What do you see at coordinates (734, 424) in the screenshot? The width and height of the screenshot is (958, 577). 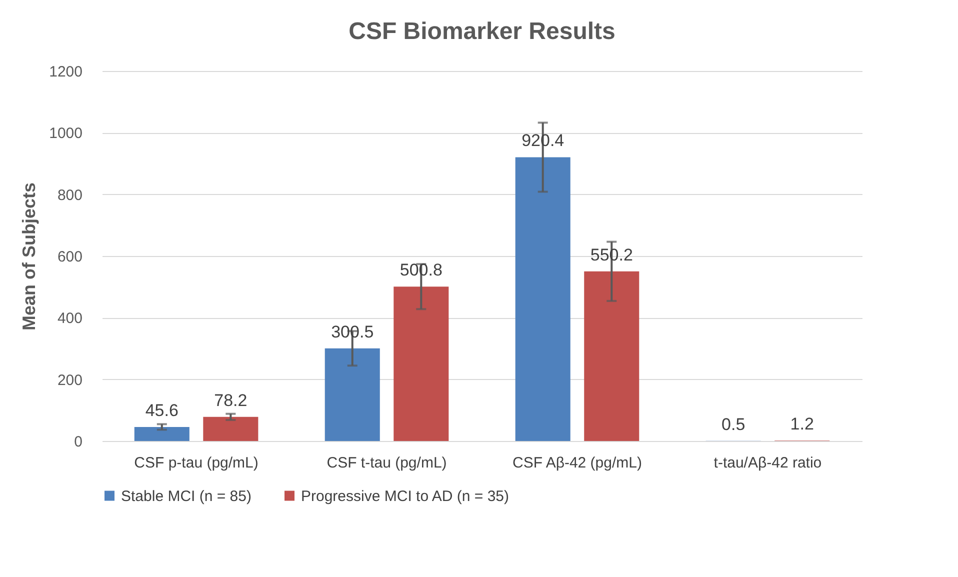 I see `data-label: 0.5` at bounding box center [734, 424].